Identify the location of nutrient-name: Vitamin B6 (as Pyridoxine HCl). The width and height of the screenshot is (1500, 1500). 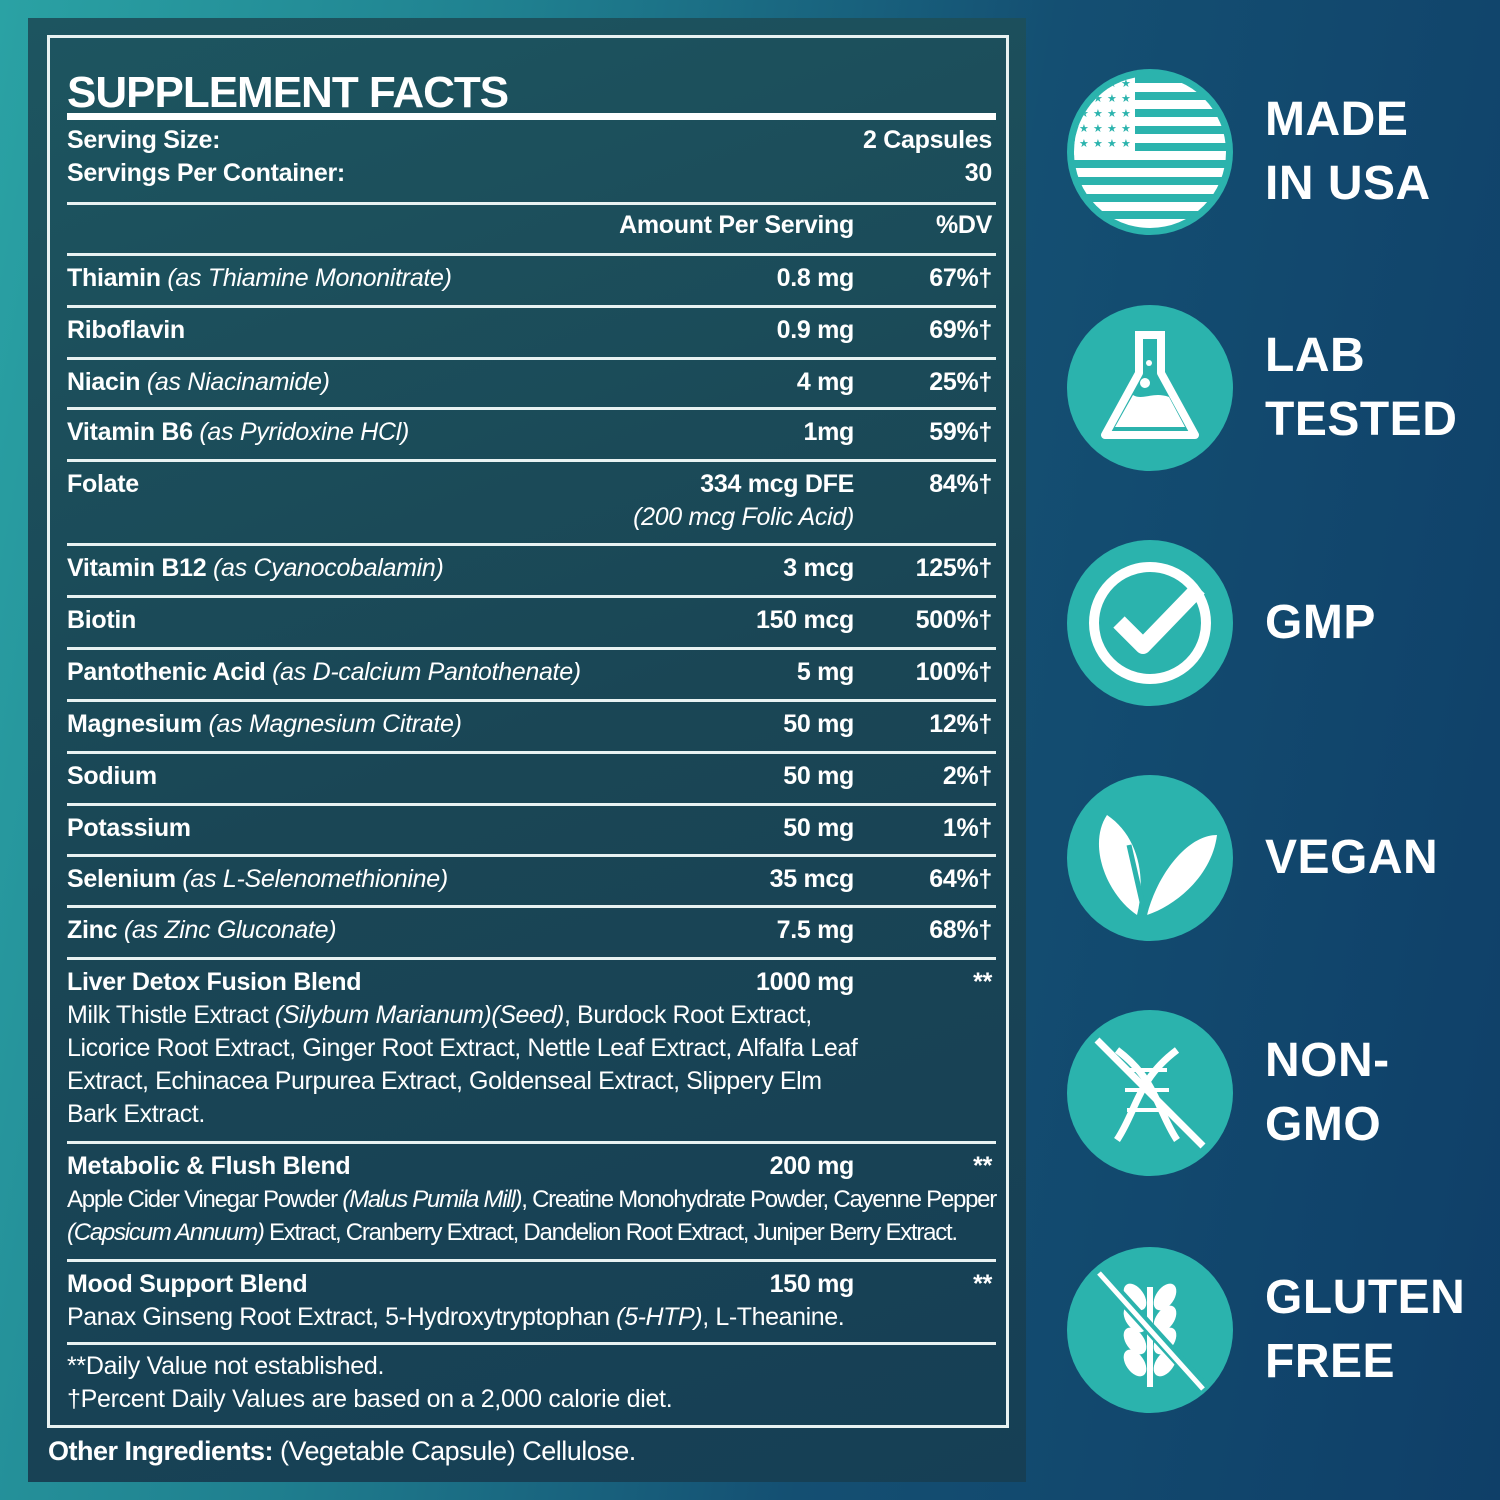
(238, 432).